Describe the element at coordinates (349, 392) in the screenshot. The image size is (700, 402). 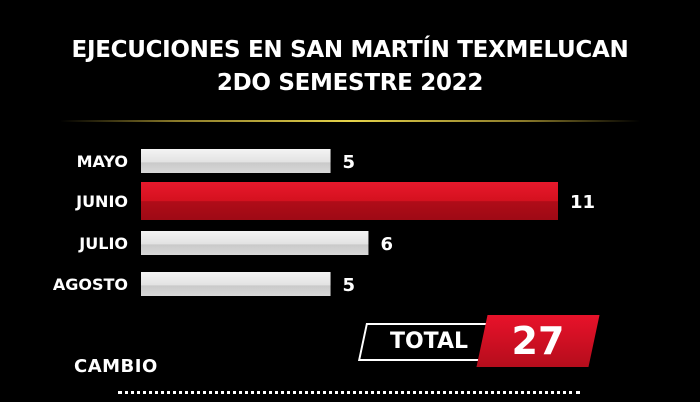
I see `dotted-divider` at that location.